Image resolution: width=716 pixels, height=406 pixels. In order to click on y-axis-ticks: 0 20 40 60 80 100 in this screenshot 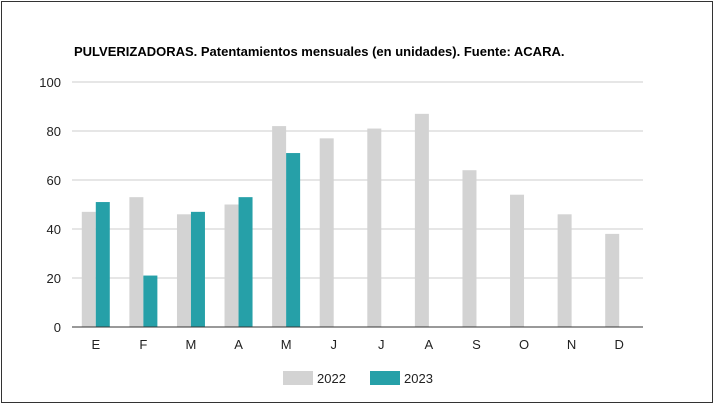, I will do `click(50, 205)`.